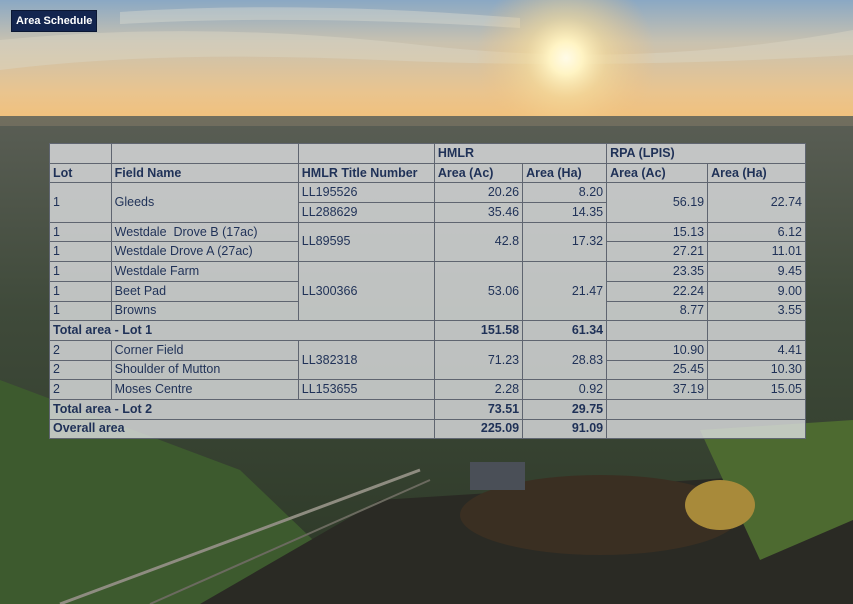 Image resolution: width=853 pixels, height=604 pixels. I want to click on area-schedule-badge: Area Schedule, so click(54, 21).